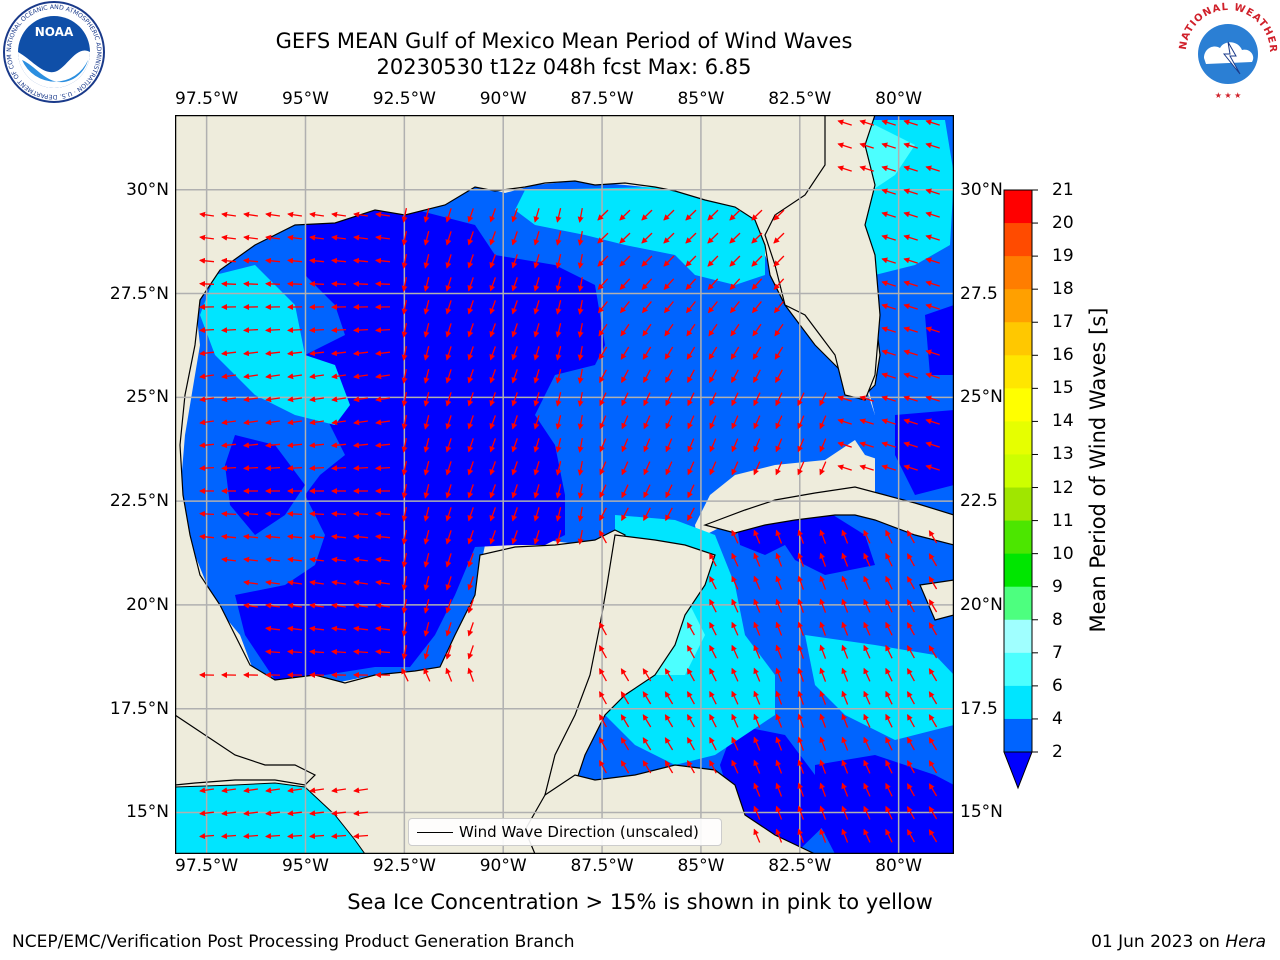 The image size is (1280, 960). Describe the element at coordinates (503, 99) in the screenshot. I see `lon-tick-top: 90°W` at that location.